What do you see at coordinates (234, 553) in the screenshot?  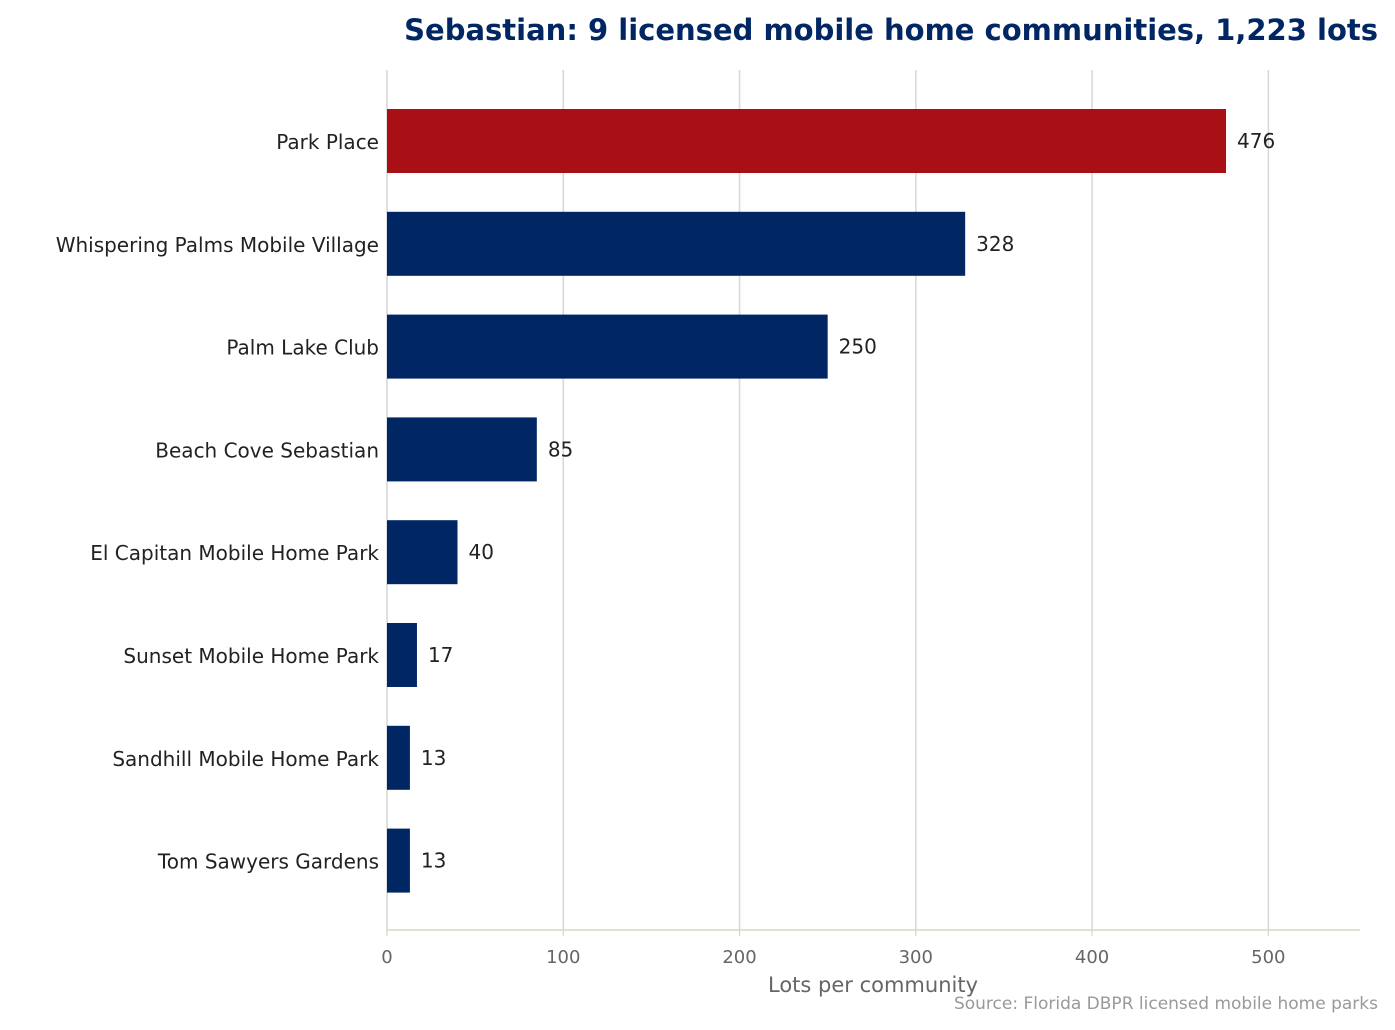 I see `category-label: El Capitan Mobile Home Park` at bounding box center [234, 553].